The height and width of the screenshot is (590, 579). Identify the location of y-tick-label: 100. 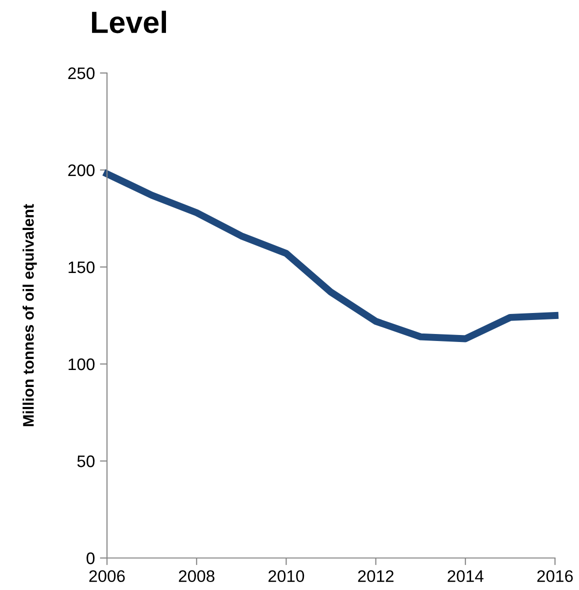
(81, 364).